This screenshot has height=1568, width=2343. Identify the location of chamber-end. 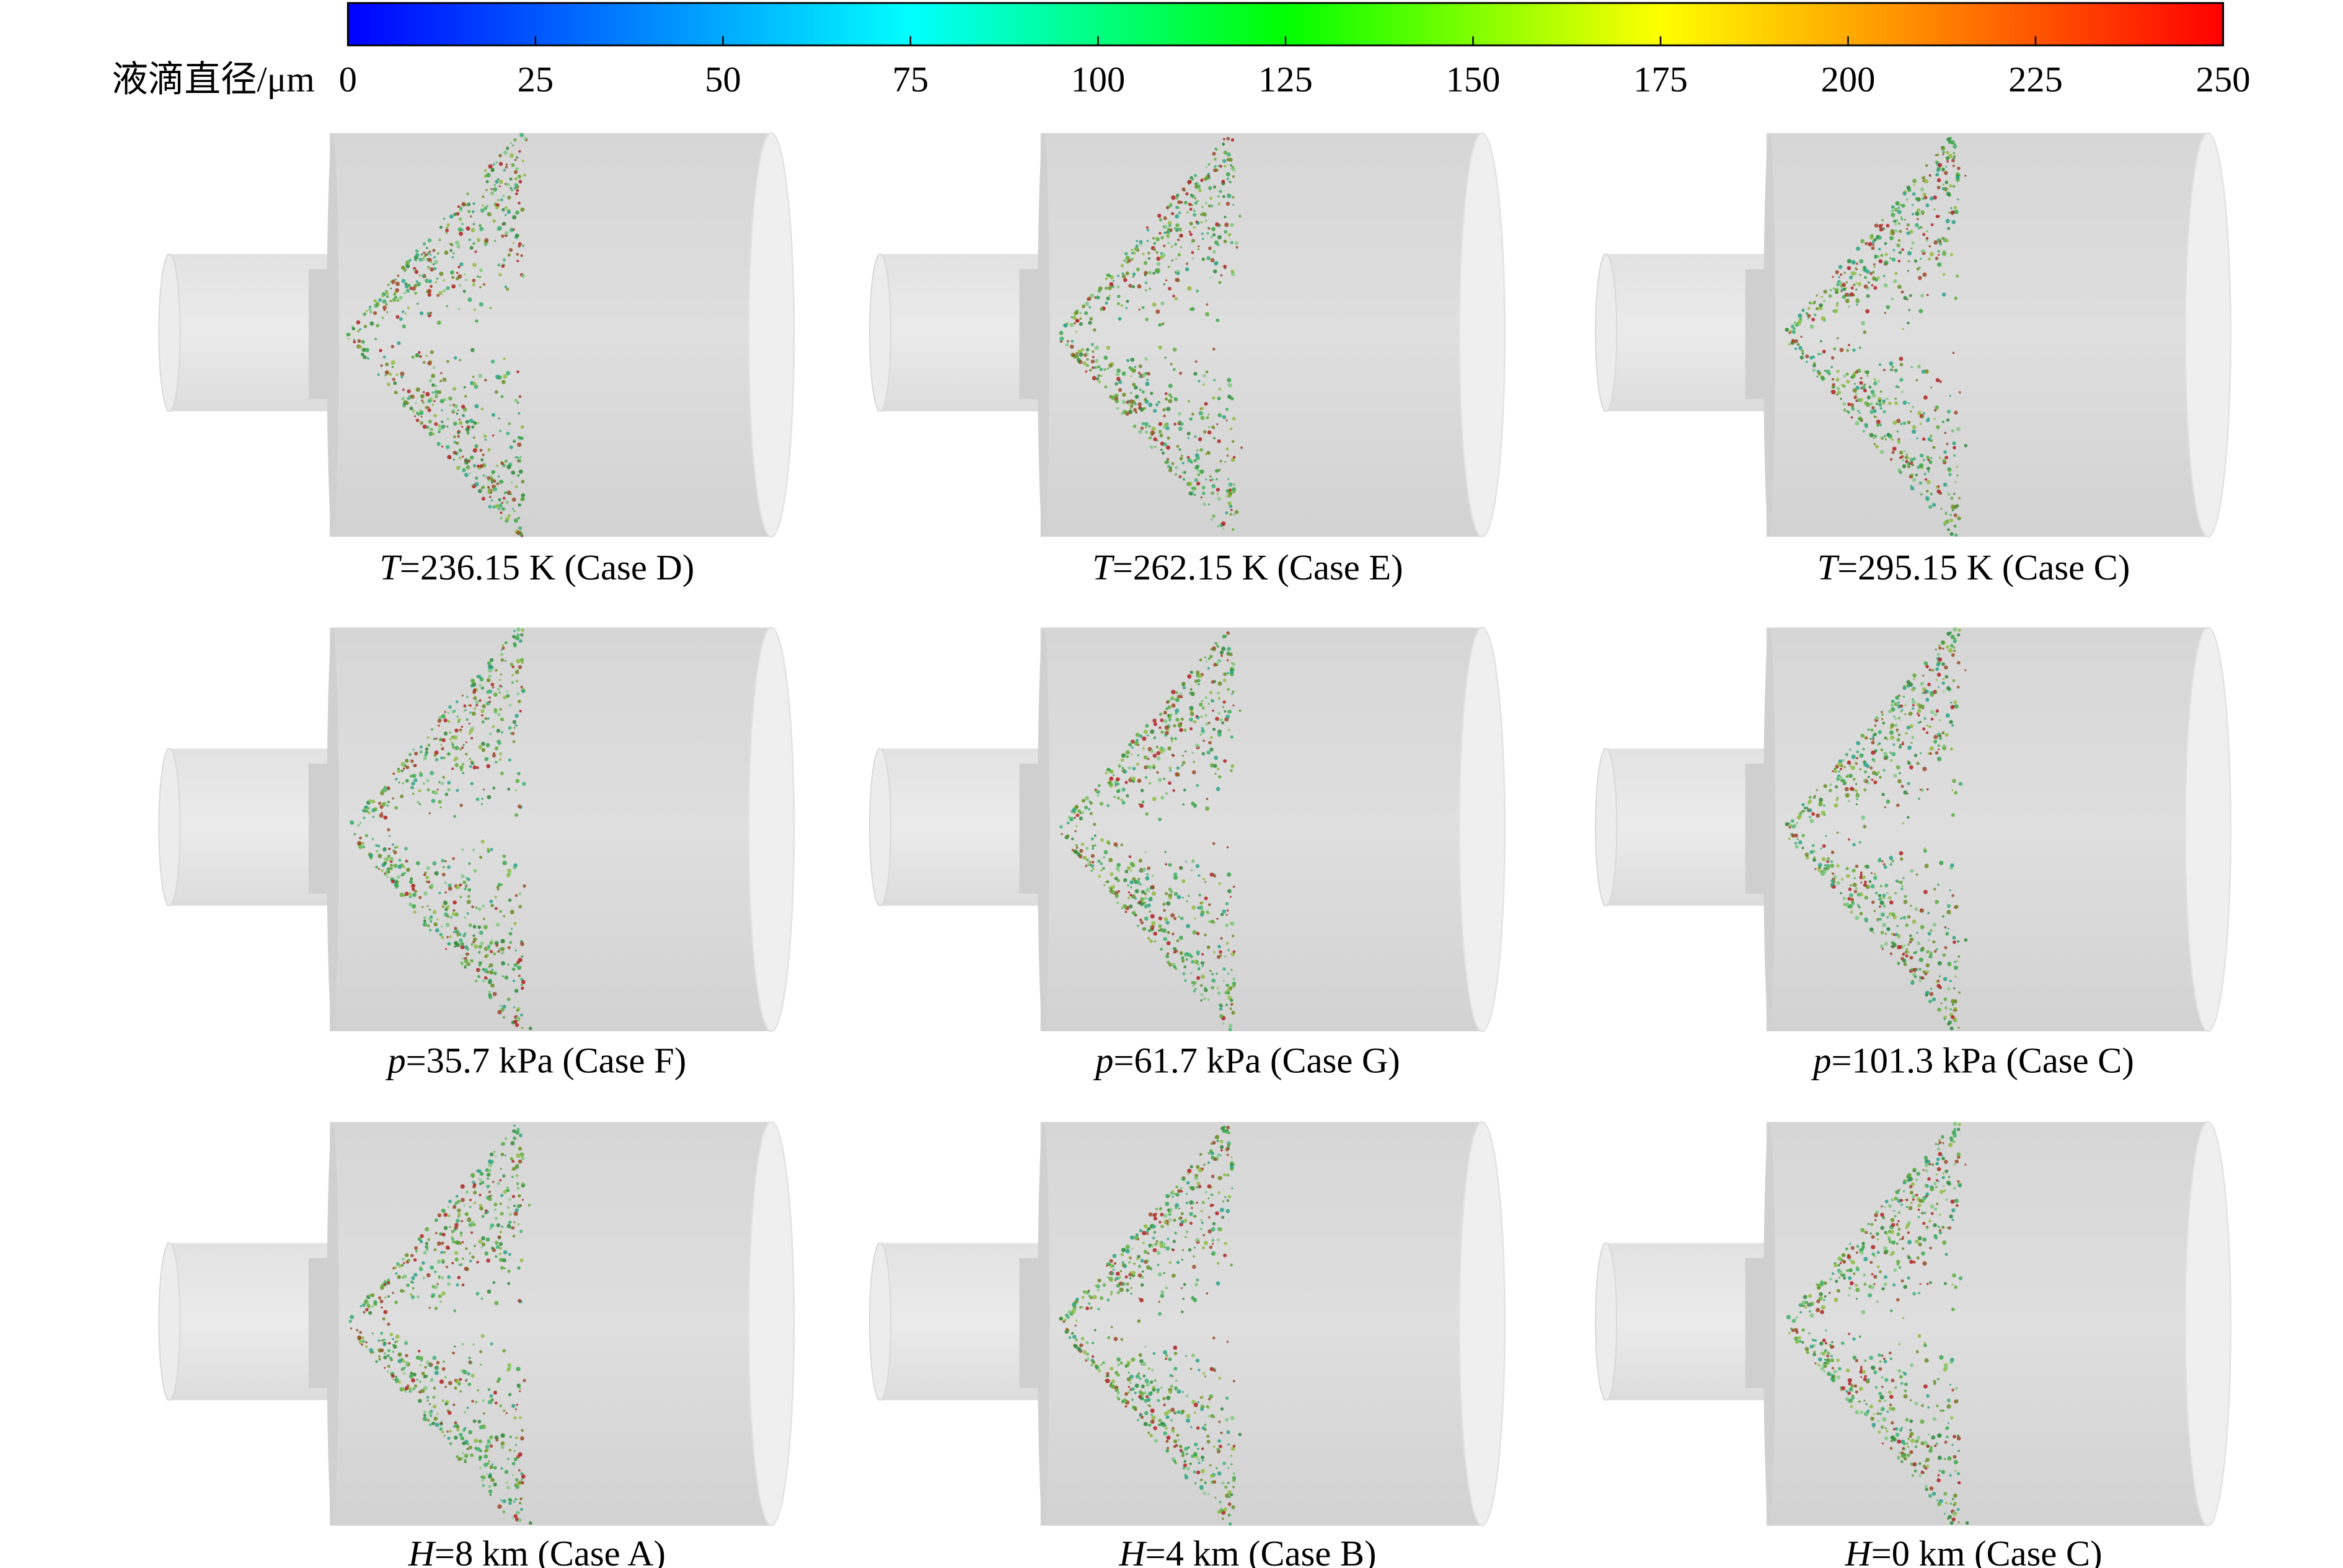
(2208, 335).